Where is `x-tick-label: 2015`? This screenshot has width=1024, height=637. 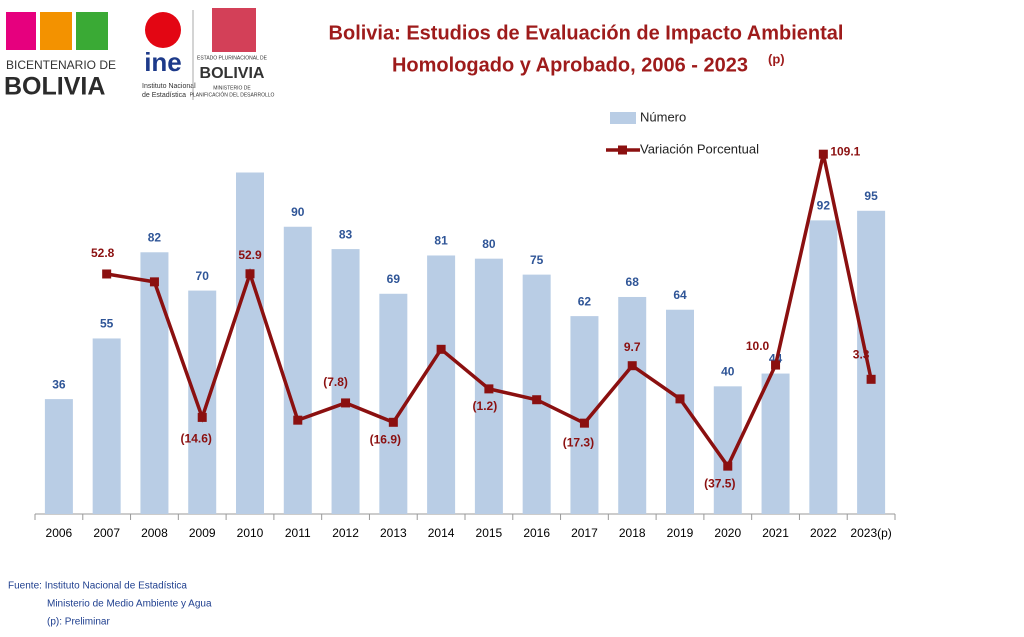
x-tick-label: 2015 is located at coordinates (489, 533).